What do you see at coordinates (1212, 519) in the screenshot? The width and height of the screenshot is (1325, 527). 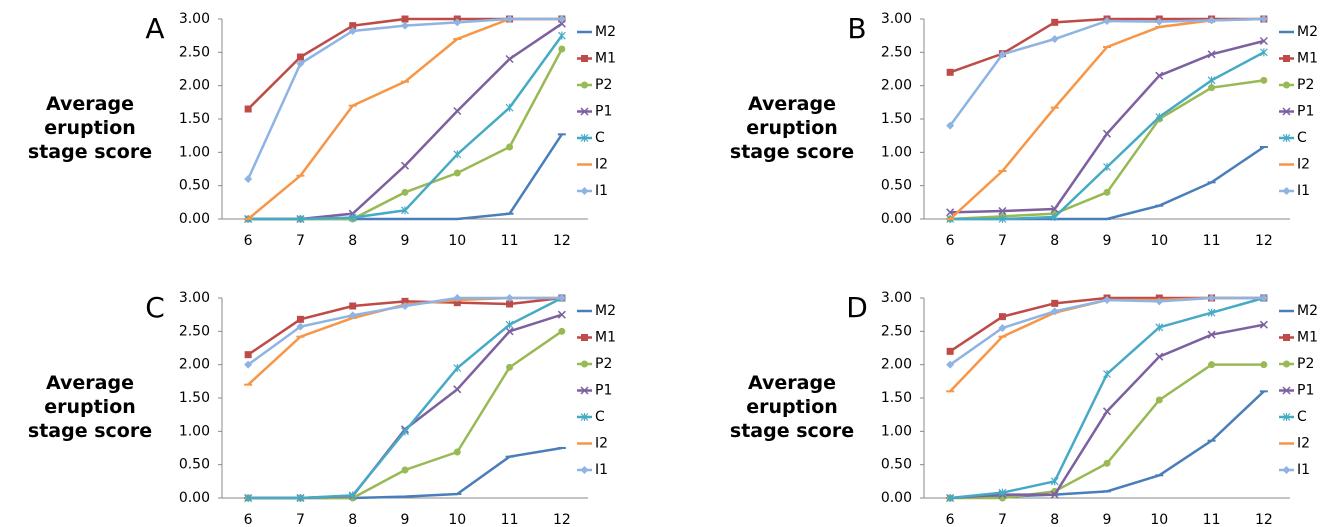 I see `x-tick-label: 11` at bounding box center [1212, 519].